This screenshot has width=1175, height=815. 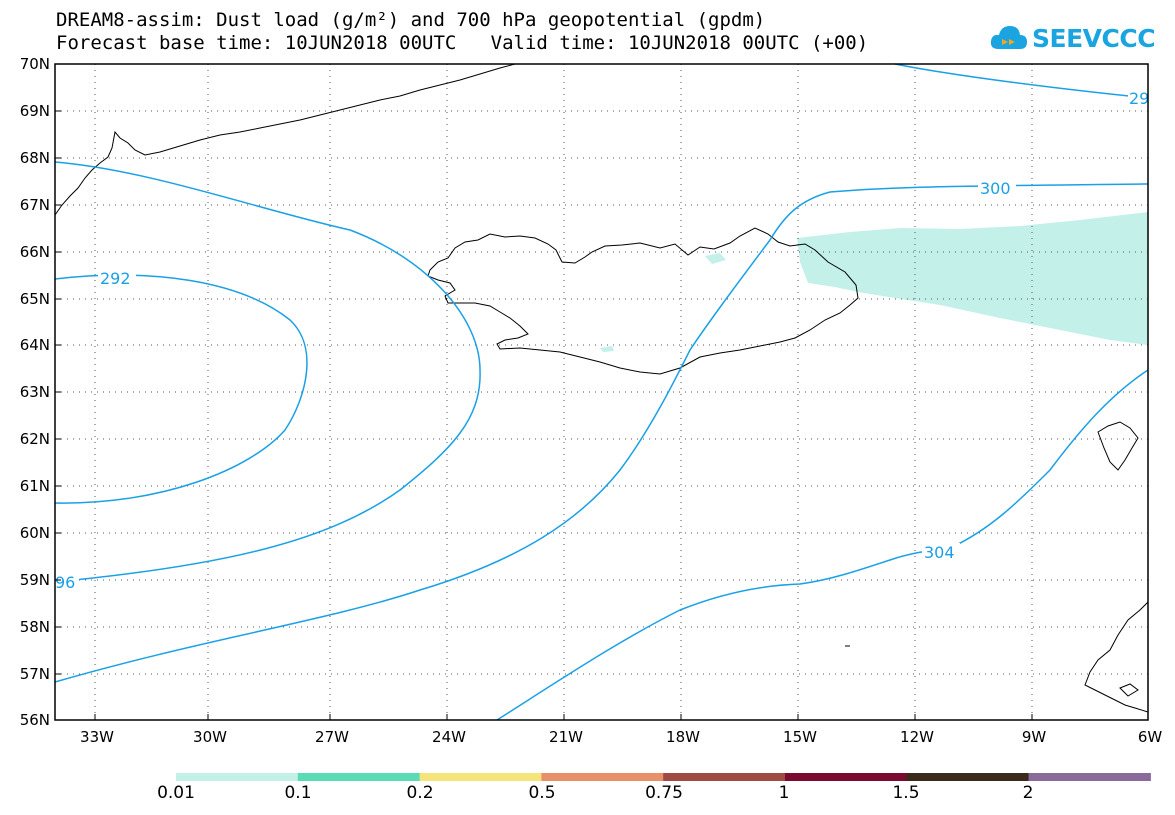 What do you see at coordinates (1021, 81) in the screenshot?
I see `contour-top` at bounding box center [1021, 81].